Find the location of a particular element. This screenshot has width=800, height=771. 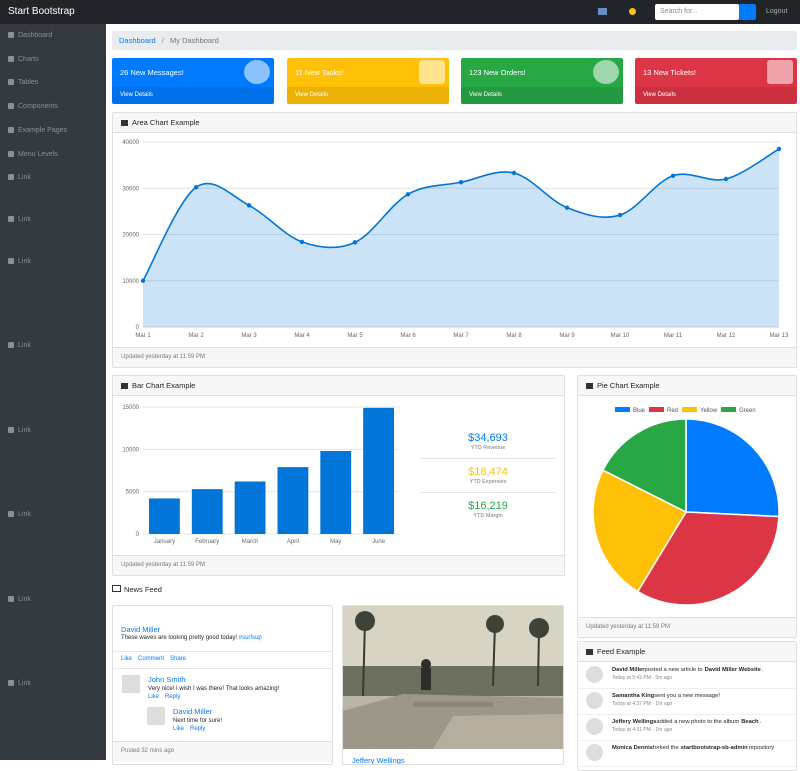

x-tick-label: Mar 5 is located at coordinates (355, 336).